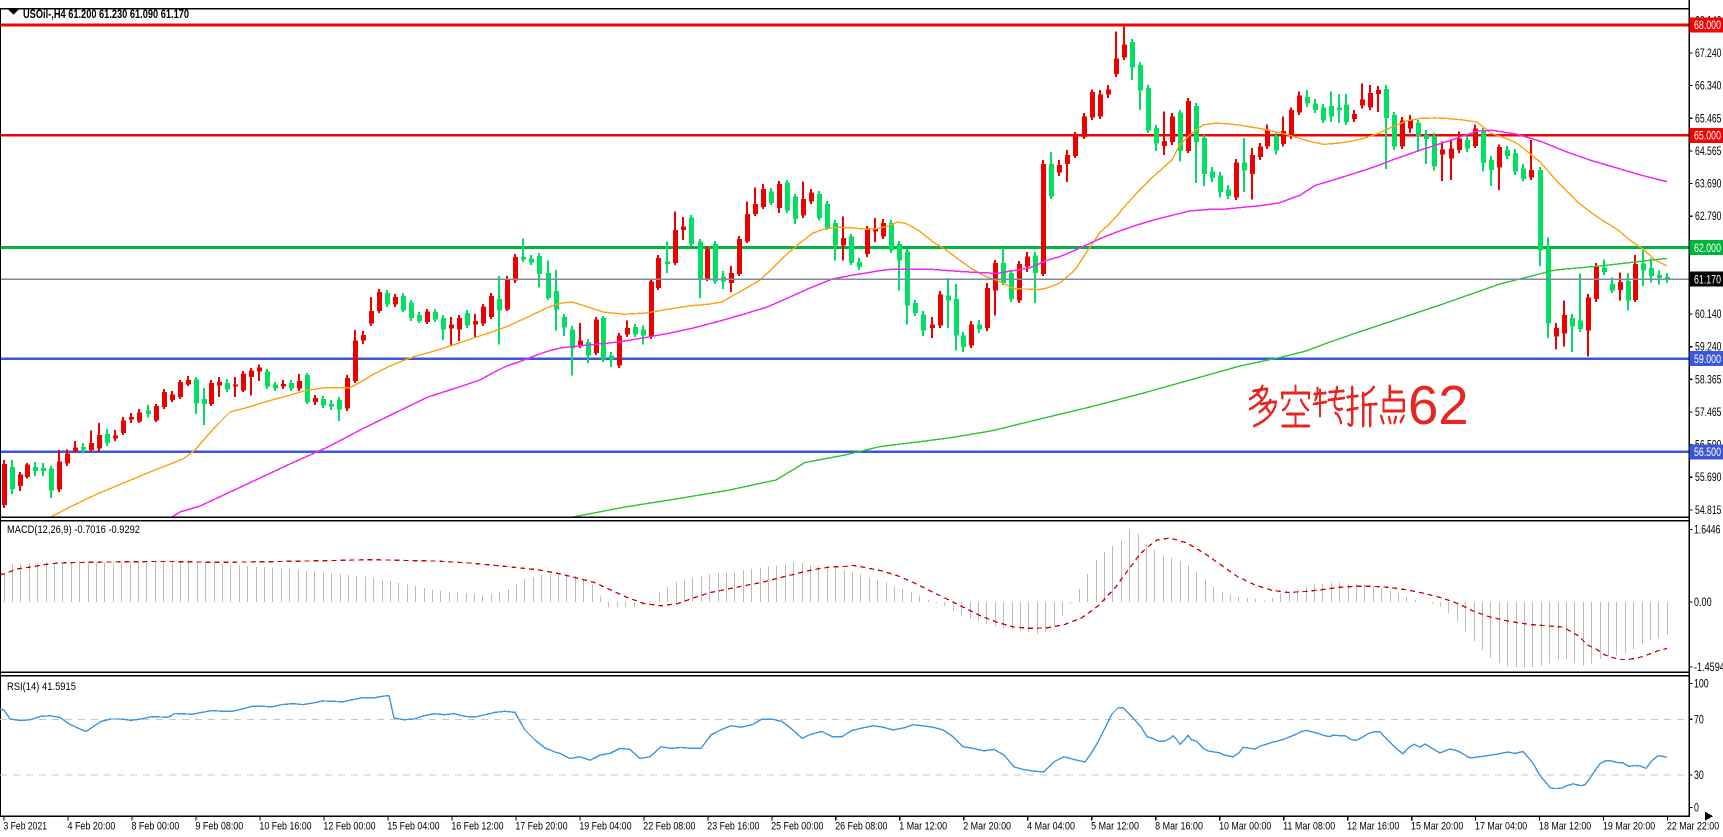 This screenshot has width=1723, height=837. What do you see at coordinates (1708, 152) in the screenshot?
I see `svg-text: 64.565` at bounding box center [1708, 152].